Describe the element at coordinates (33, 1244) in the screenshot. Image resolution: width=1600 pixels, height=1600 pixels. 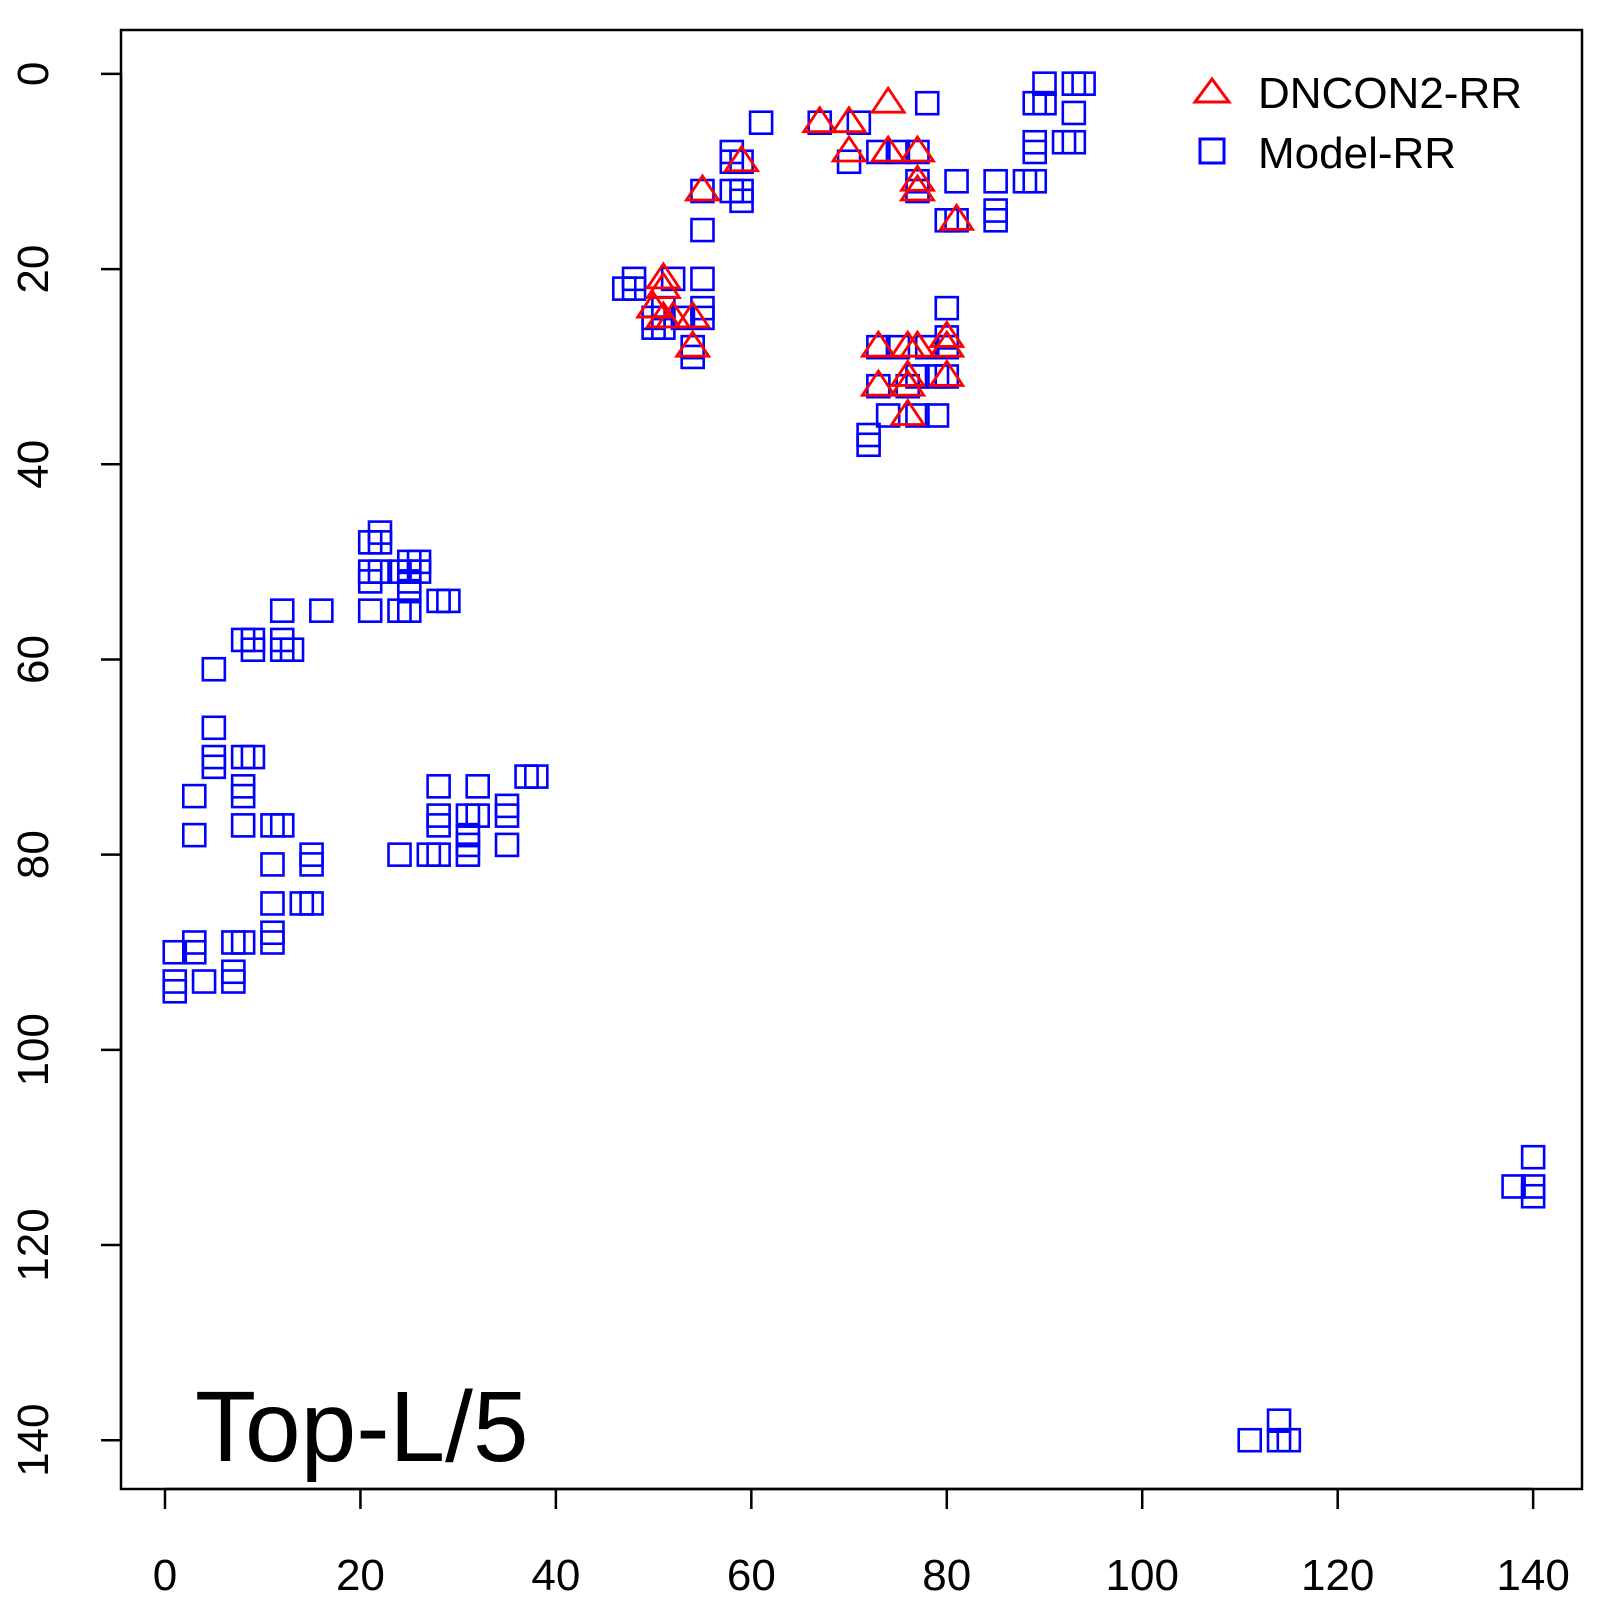
I see `y-tick-label: 120` at that location.